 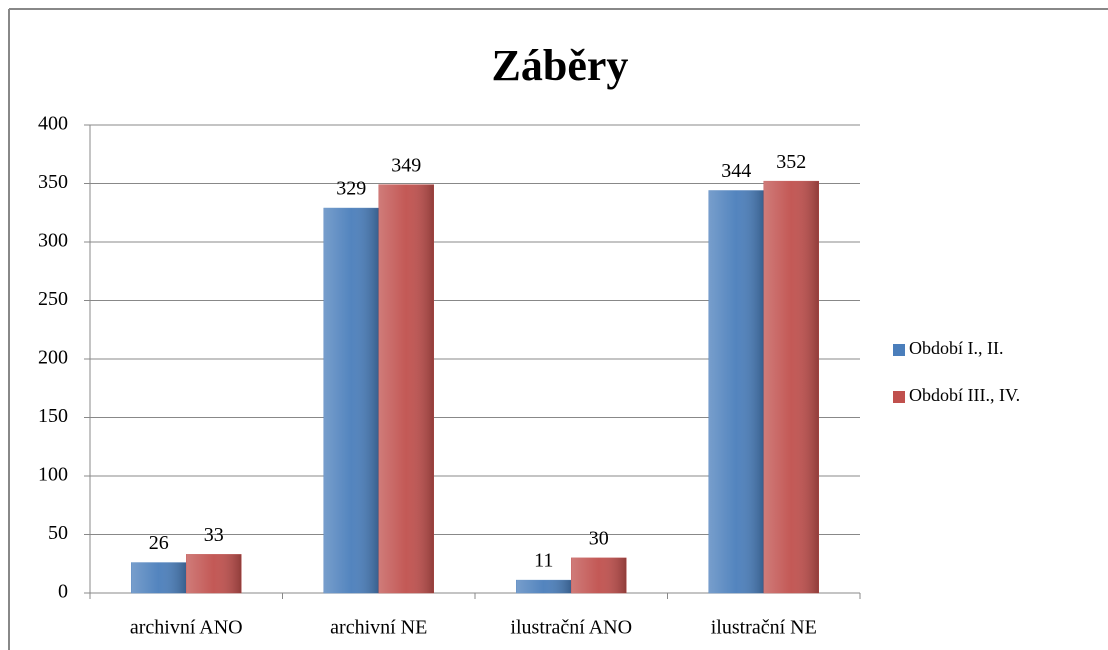 I want to click on data-label: 344, so click(x=736, y=171).